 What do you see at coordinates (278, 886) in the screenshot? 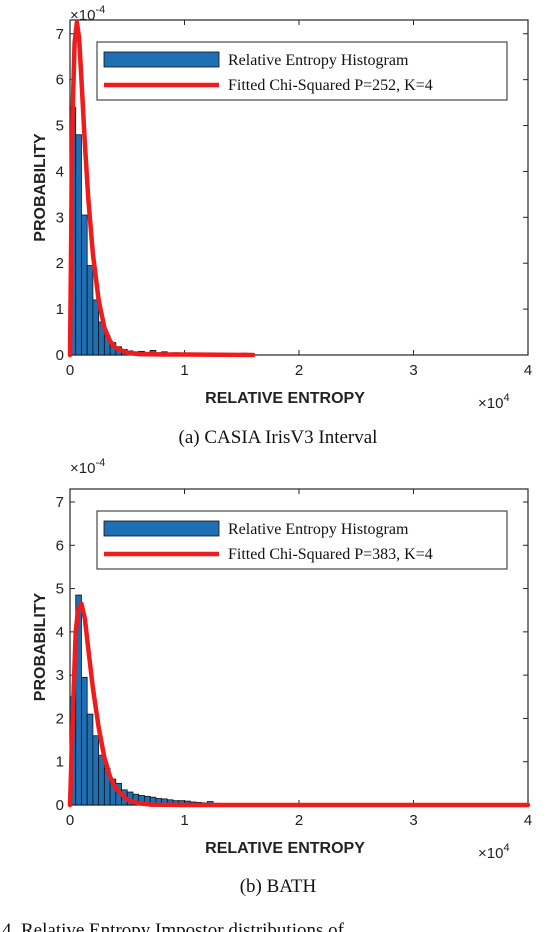
I see `chart-caption: (b) BATH` at bounding box center [278, 886].